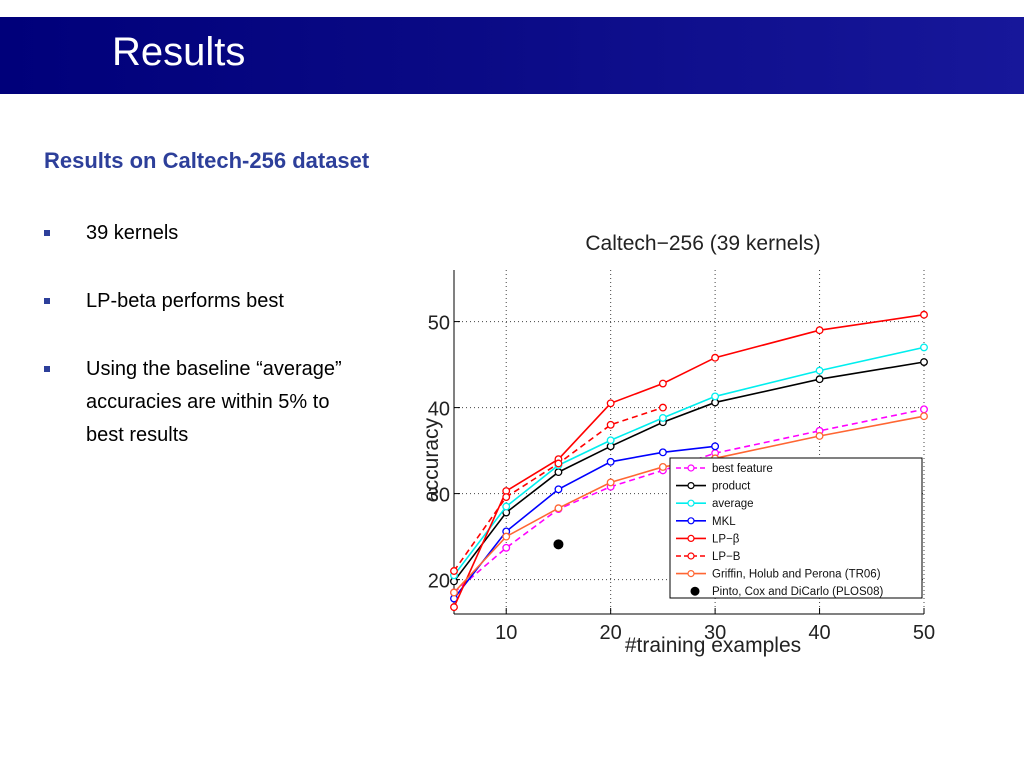 The height and width of the screenshot is (768, 1024). Describe the element at coordinates (439, 324) in the screenshot. I see `y-tick-label: 50` at that location.